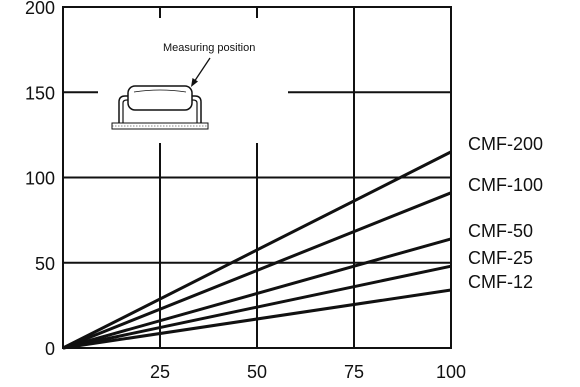 This screenshot has height=387, width=580. What do you see at coordinates (160, 372) in the screenshot?
I see `x-tick-label-25: 25` at bounding box center [160, 372].